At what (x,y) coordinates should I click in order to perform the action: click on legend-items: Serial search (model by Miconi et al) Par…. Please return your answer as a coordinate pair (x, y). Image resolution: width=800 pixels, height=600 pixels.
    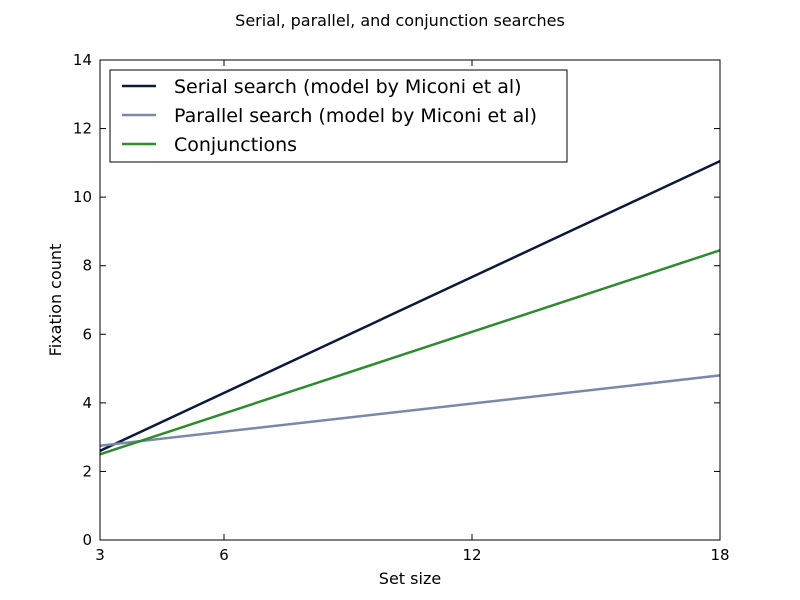
    Looking at the image, I should click on (329, 116).